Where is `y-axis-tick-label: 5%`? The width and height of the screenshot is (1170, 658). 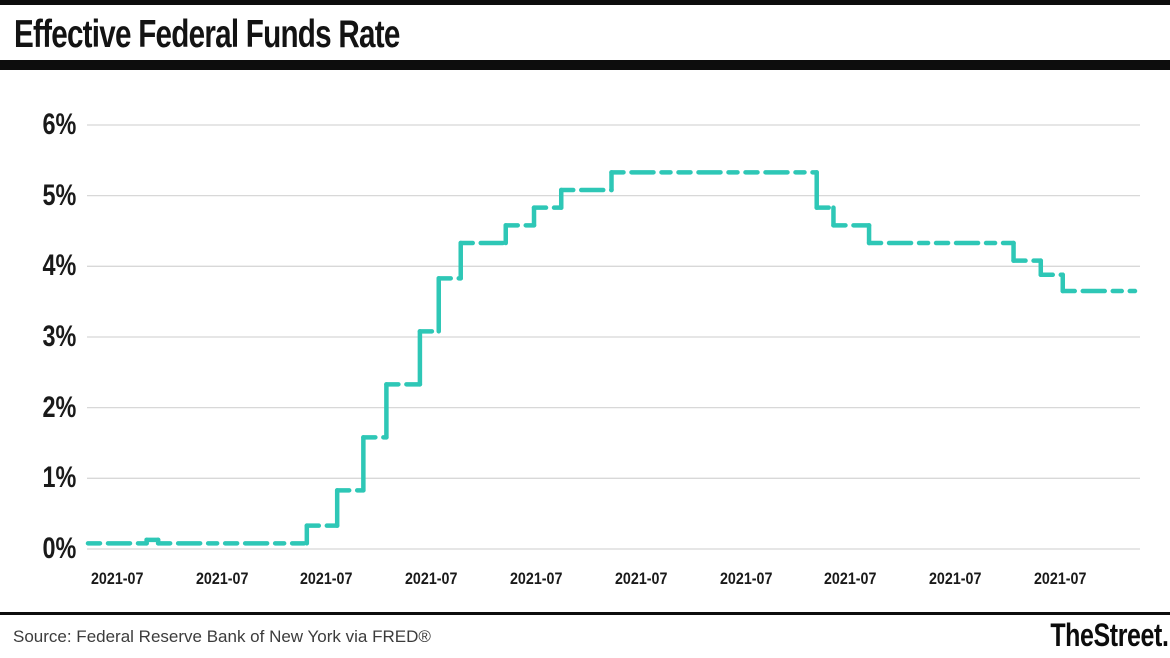
y-axis-tick-label: 5% is located at coordinates (59, 195).